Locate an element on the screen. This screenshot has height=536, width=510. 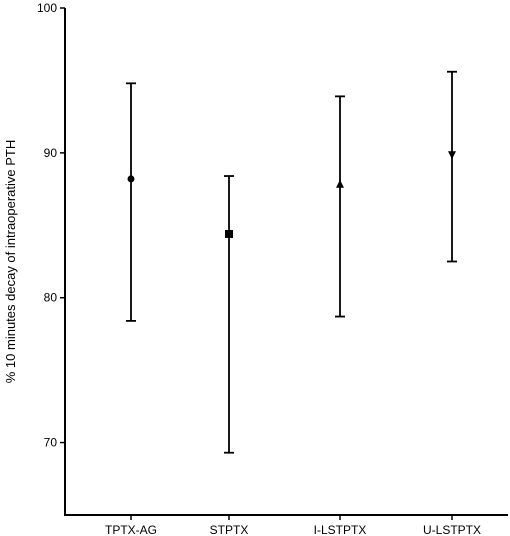
mean-point-stptx is located at coordinates (229, 233).